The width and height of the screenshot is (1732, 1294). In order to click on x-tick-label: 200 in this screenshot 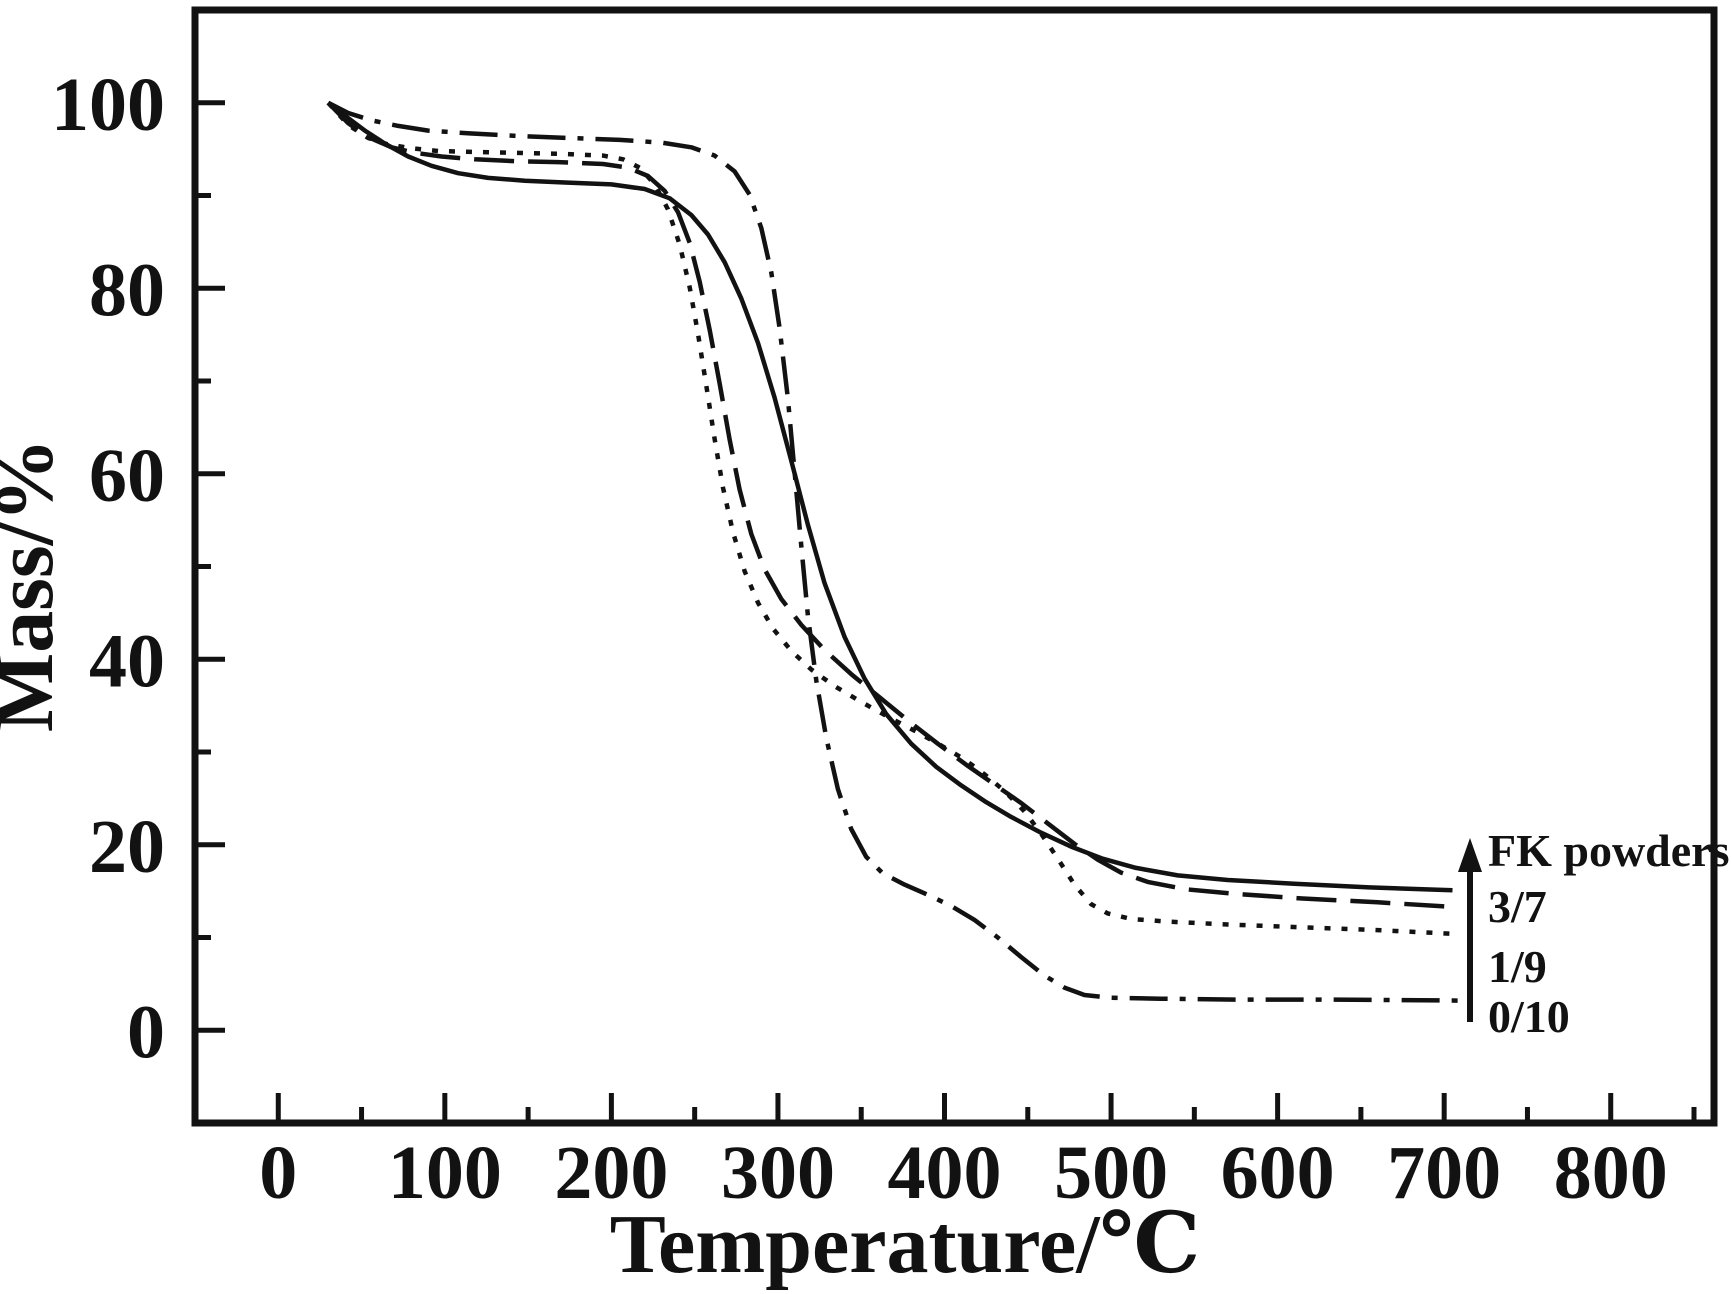, I will do `click(611, 1173)`.